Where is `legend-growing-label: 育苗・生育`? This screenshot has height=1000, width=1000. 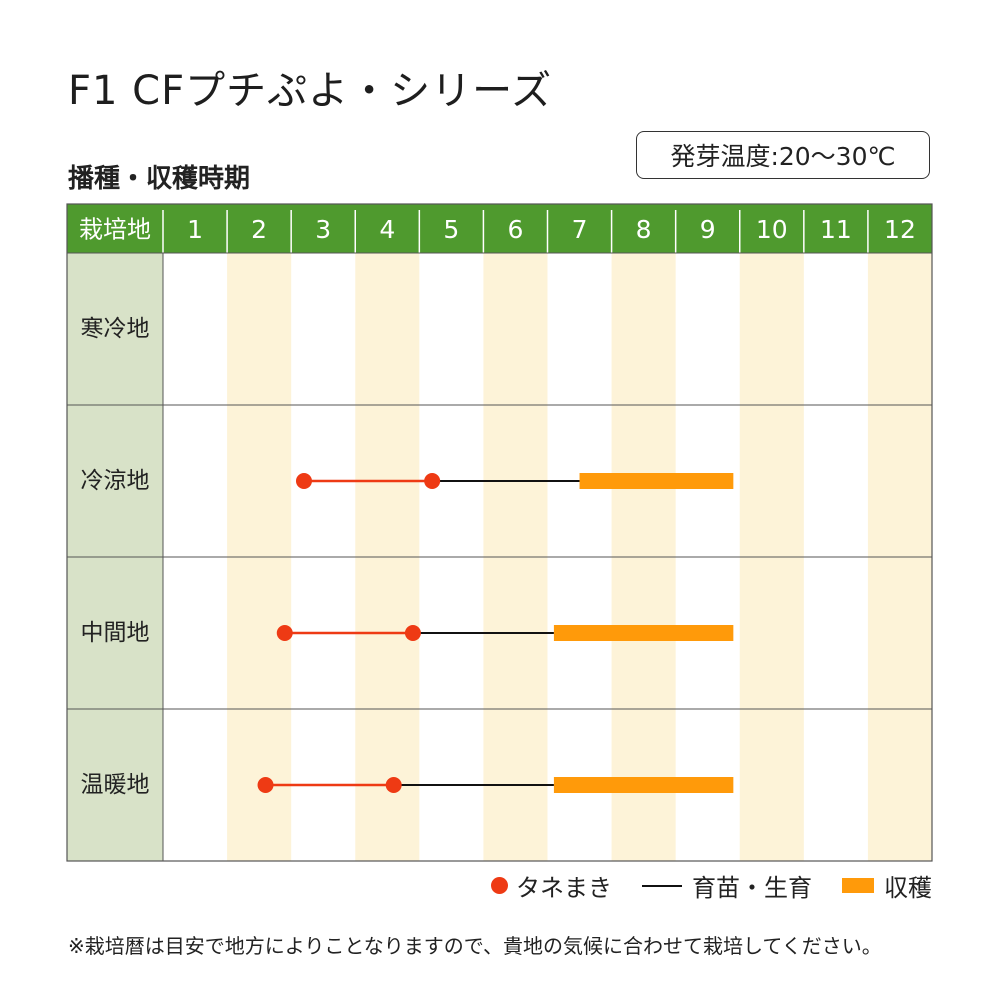 legend-growing-label: 育苗・生育 is located at coordinates (752, 888).